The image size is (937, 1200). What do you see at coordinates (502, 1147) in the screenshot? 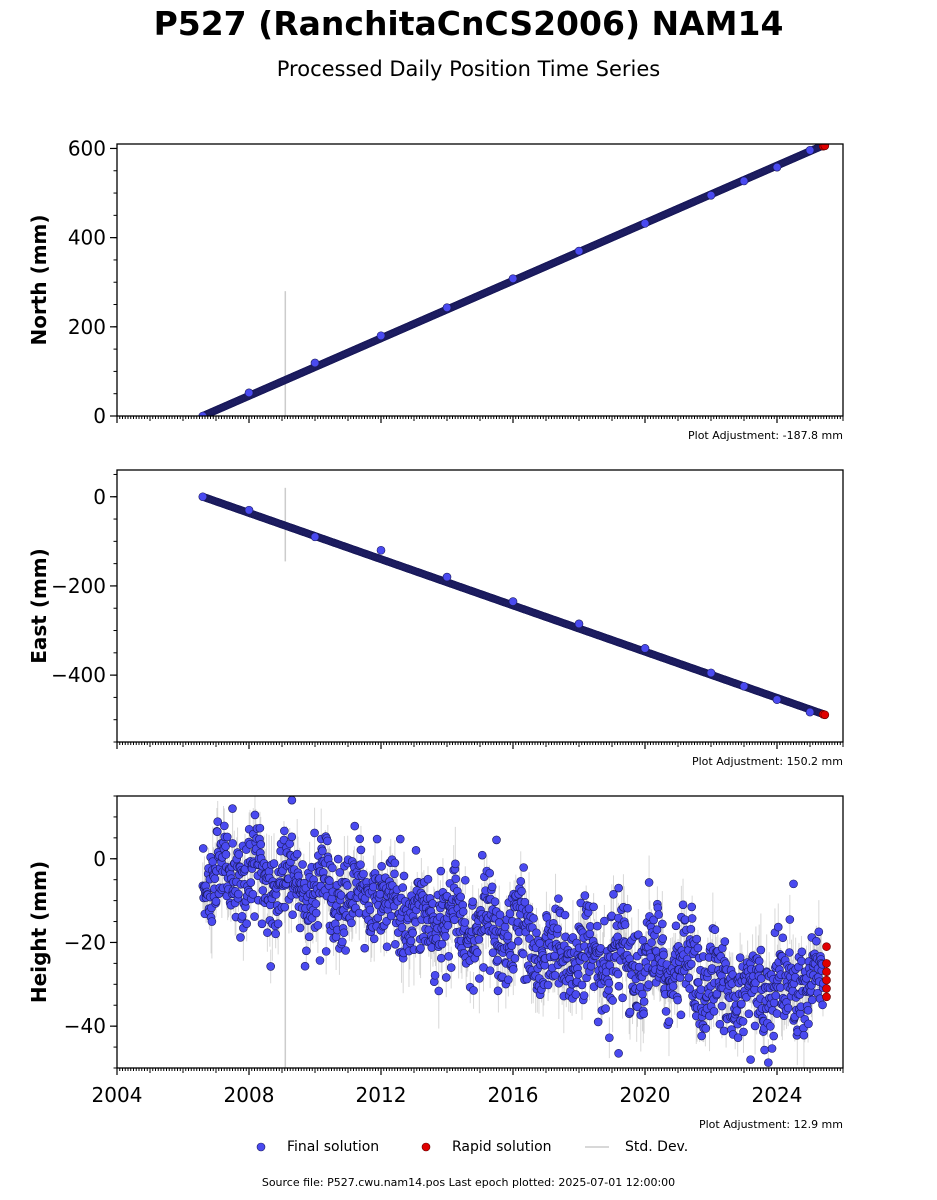
I see `legend-rapid-label: Rapid solution` at bounding box center [502, 1147].